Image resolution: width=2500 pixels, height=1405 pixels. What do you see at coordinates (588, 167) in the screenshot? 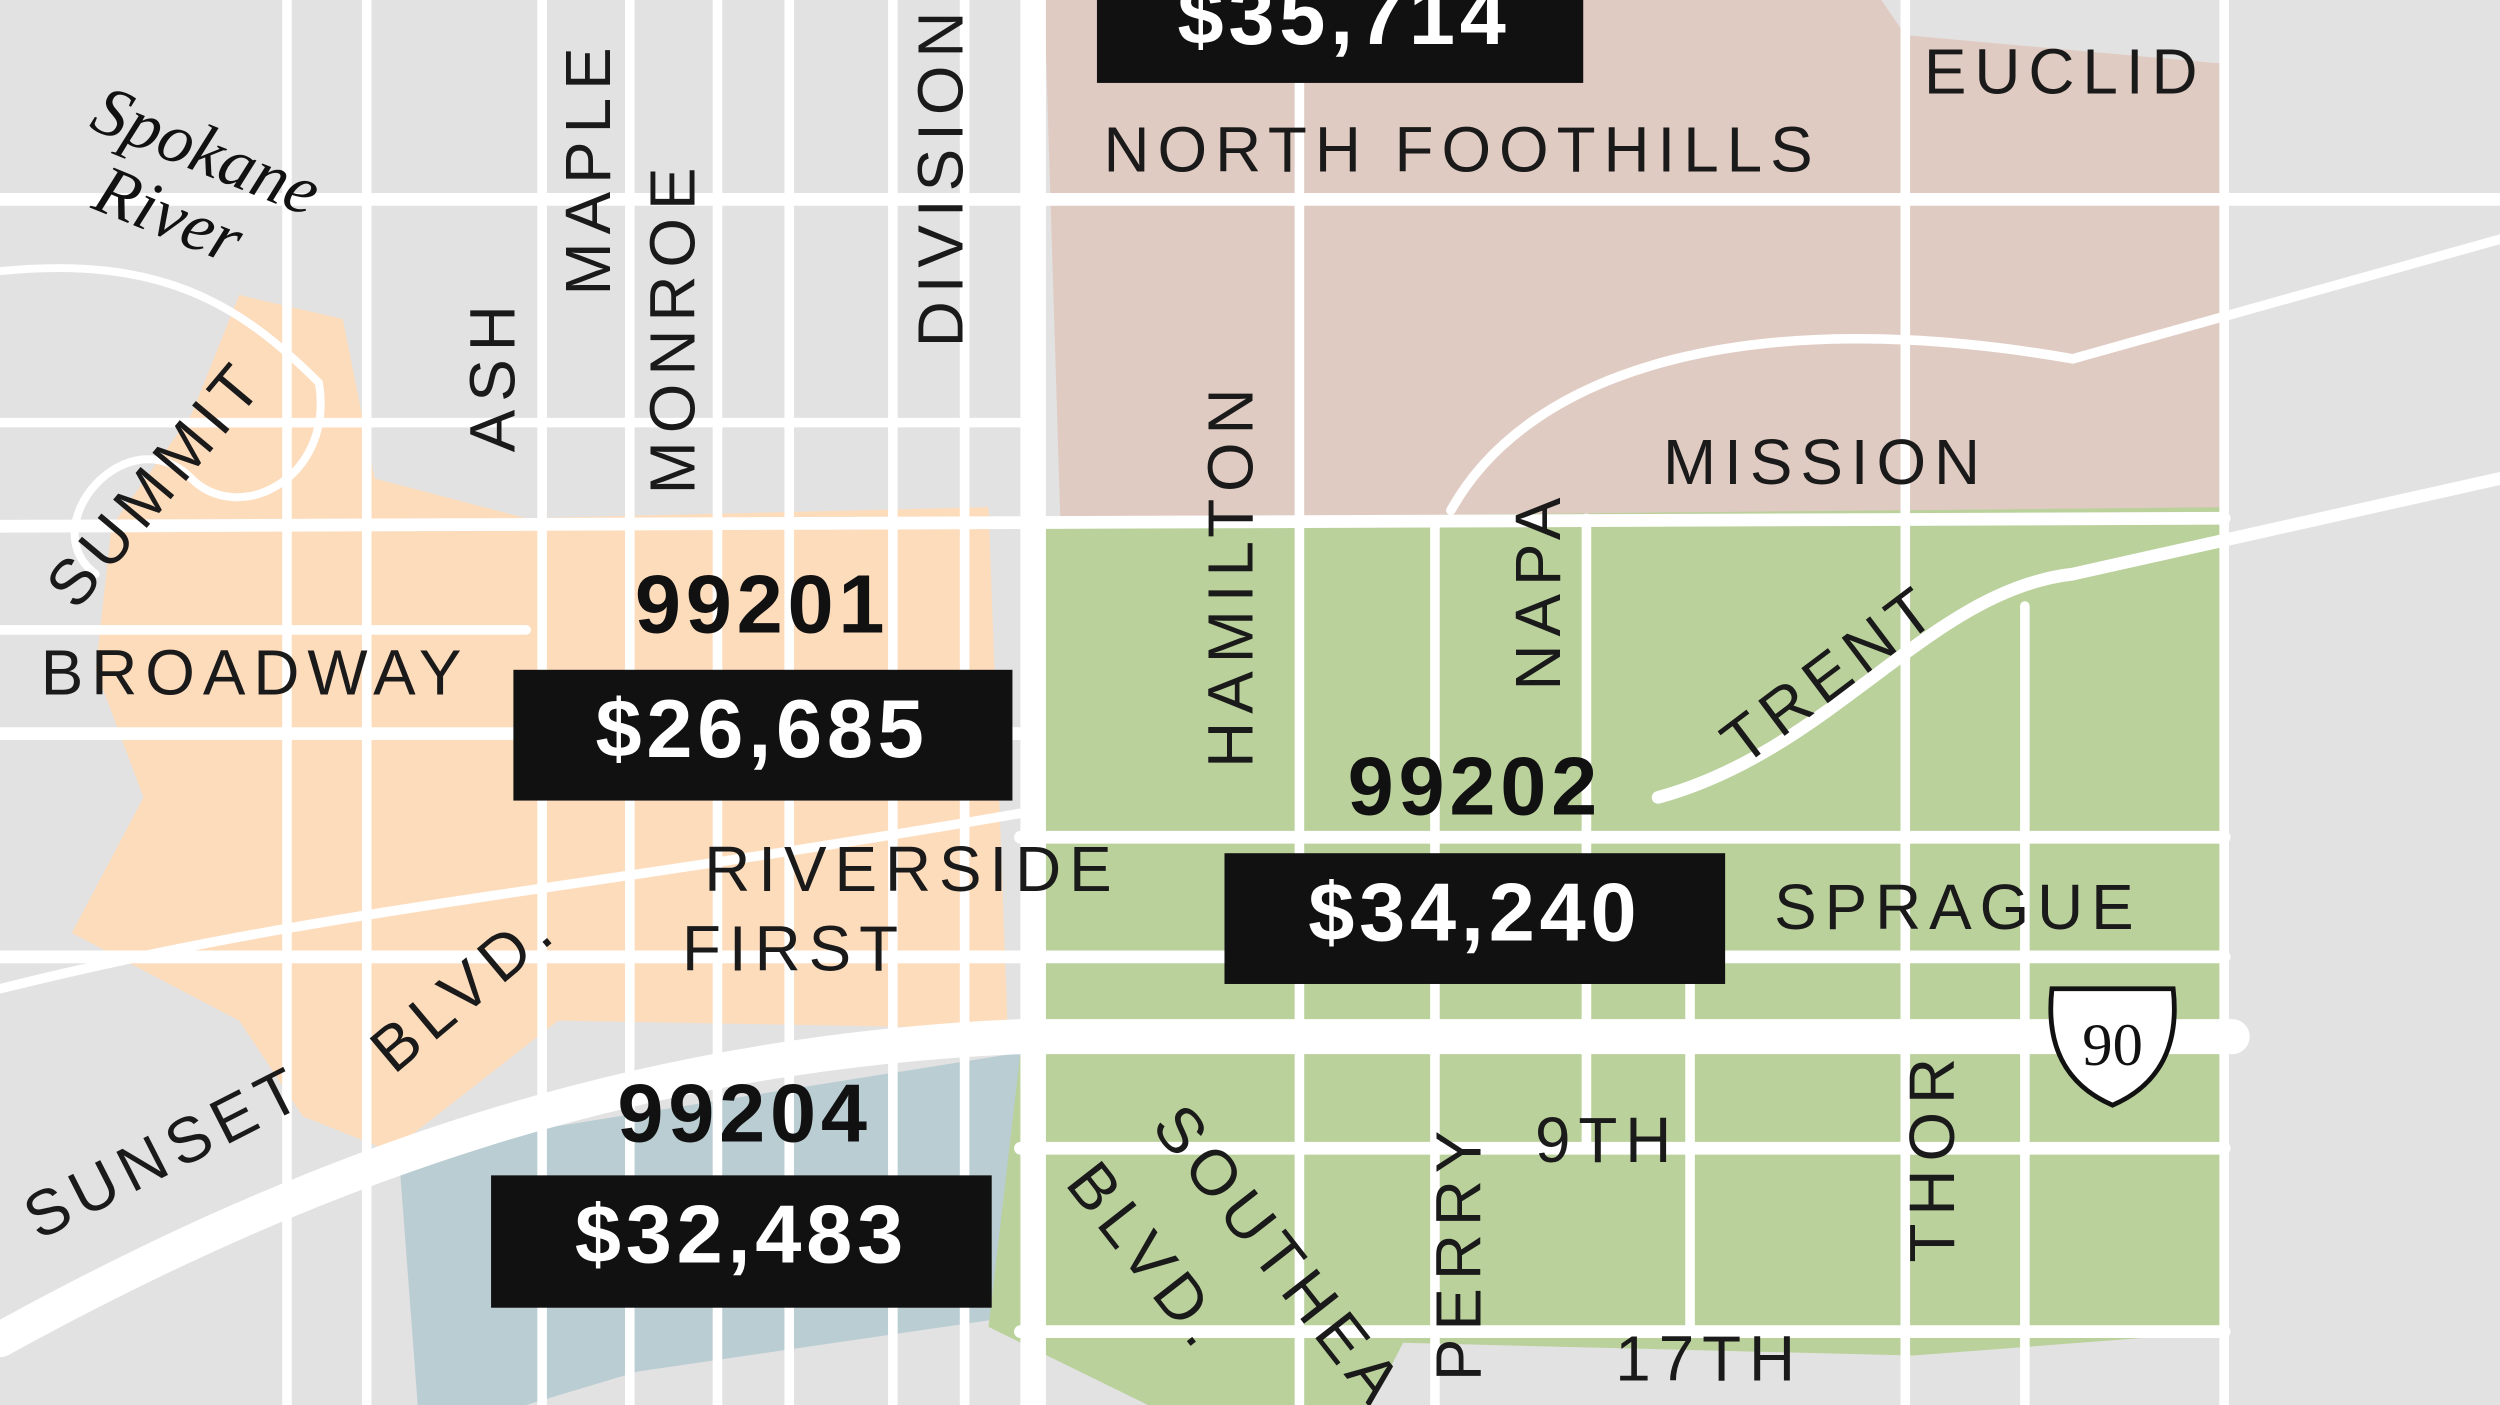
I see `street-label: MAPLE` at bounding box center [588, 167].